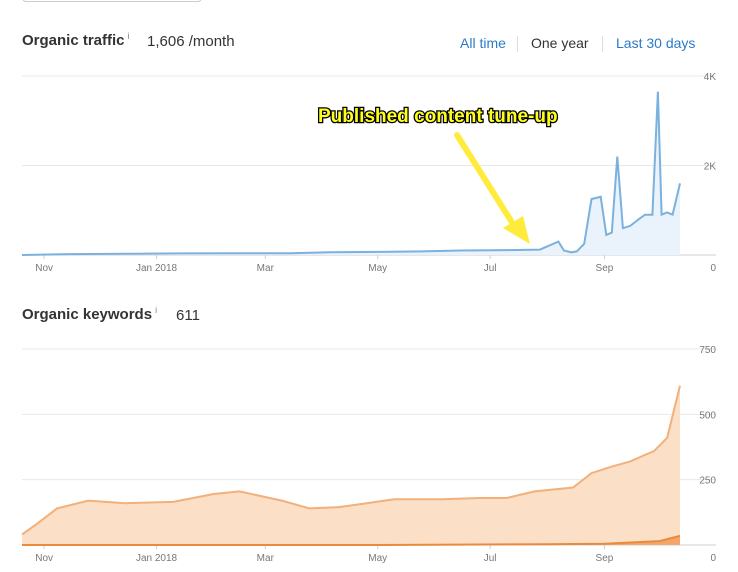  What do you see at coordinates (188, 315) in the screenshot?
I see `keywords-value: 611` at bounding box center [188, 315].